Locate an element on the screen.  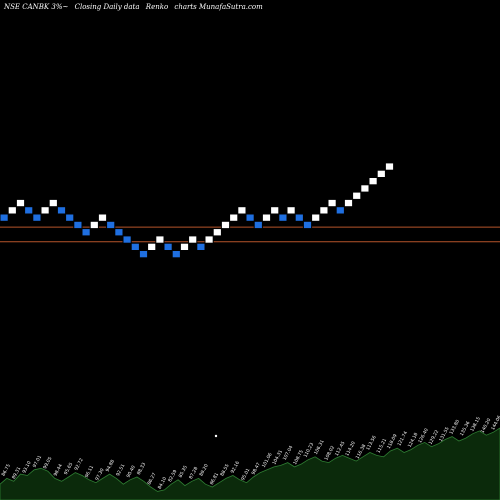
volume-label: 97.30 is located at coordinates (99, 474).